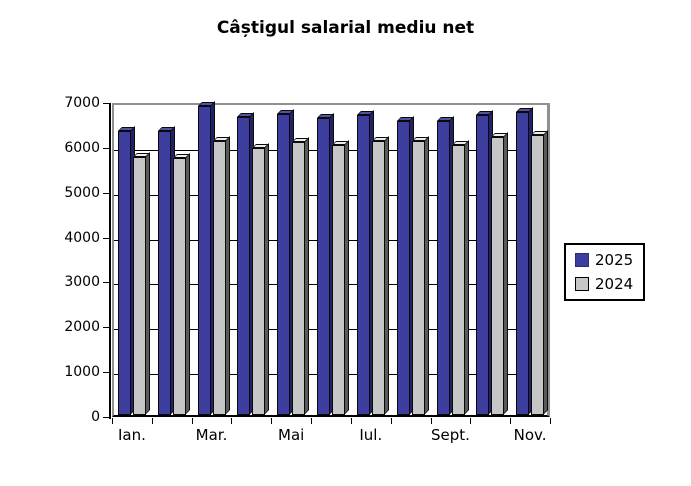  What do you see at coordinates (95, 417) in the screenshot?
I see `y-tick-label: 0` at bounding box center [95, 417].